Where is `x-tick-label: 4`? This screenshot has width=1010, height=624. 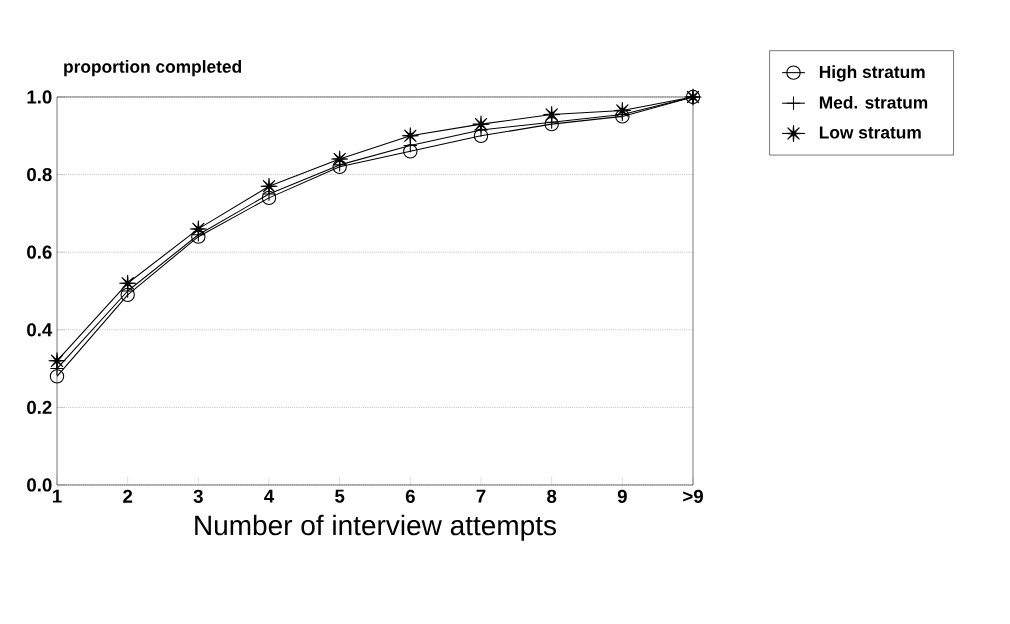 x-tick-label: 4 is located at coordinates (269, 496).